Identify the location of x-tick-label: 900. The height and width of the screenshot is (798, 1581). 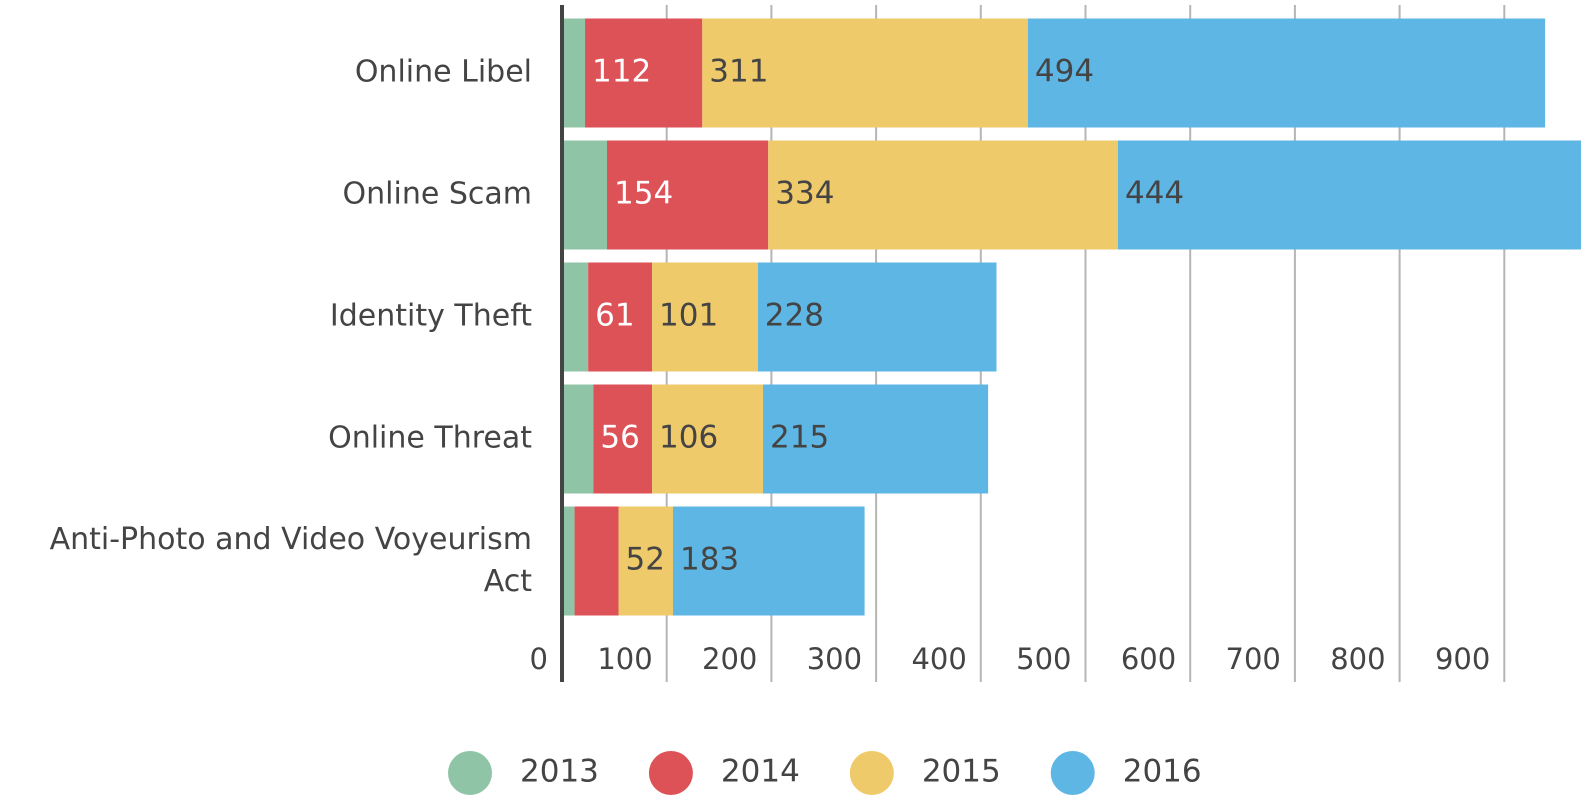
(1462, 659).